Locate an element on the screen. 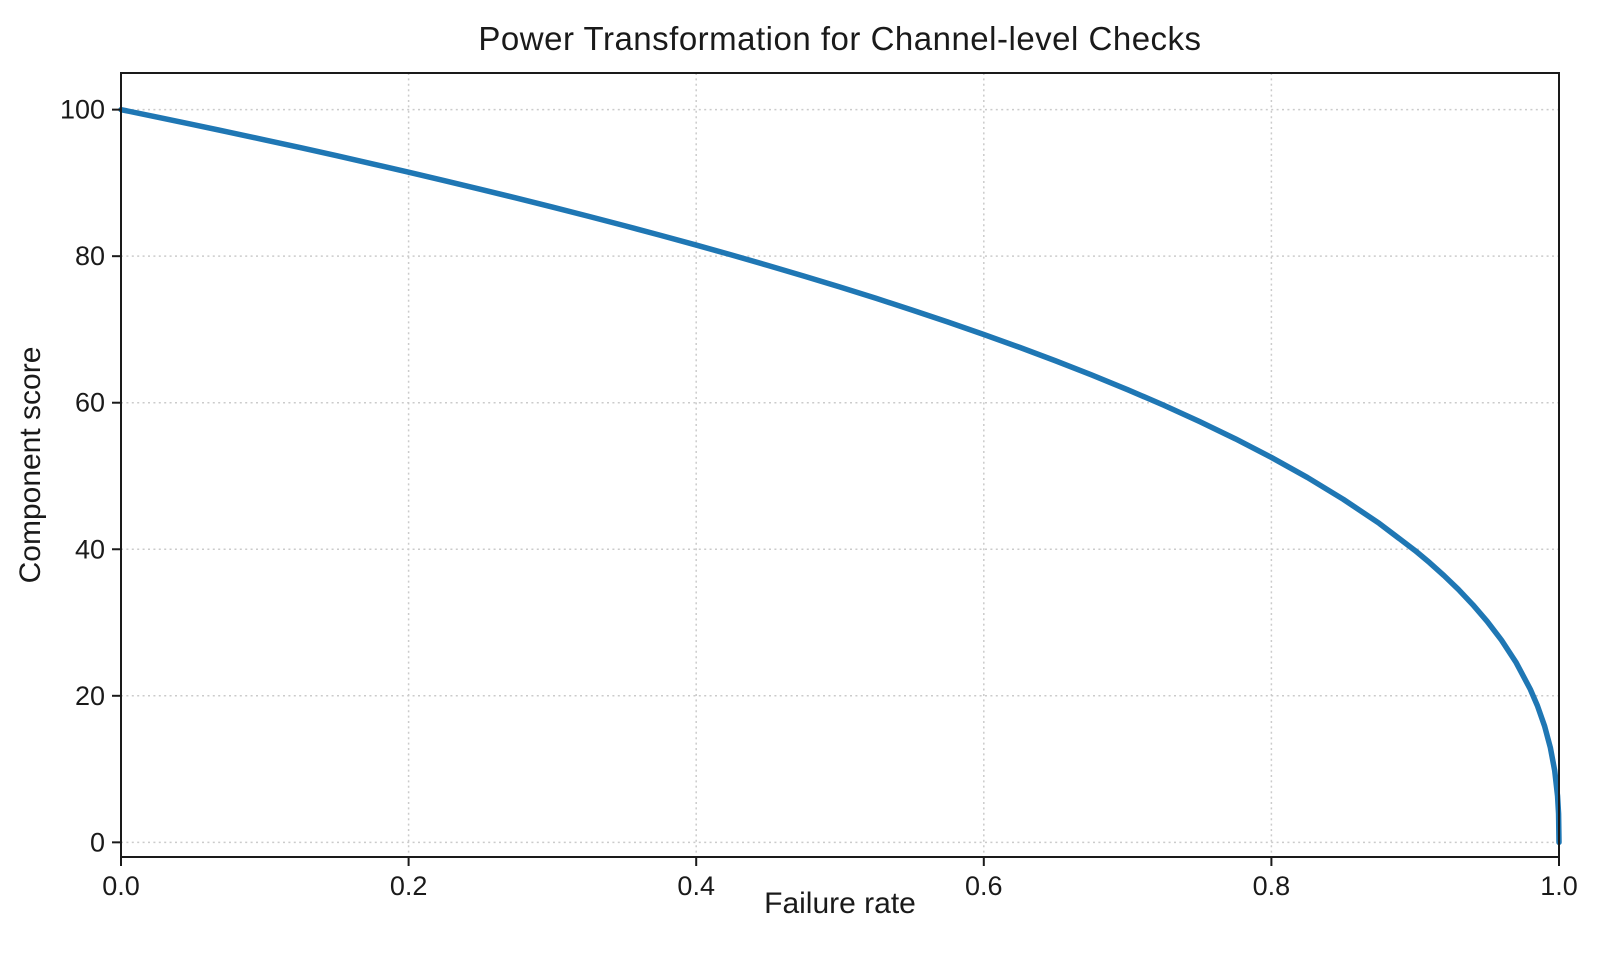  y-tick-label-100: 100 is located at coordinates (82, 110).